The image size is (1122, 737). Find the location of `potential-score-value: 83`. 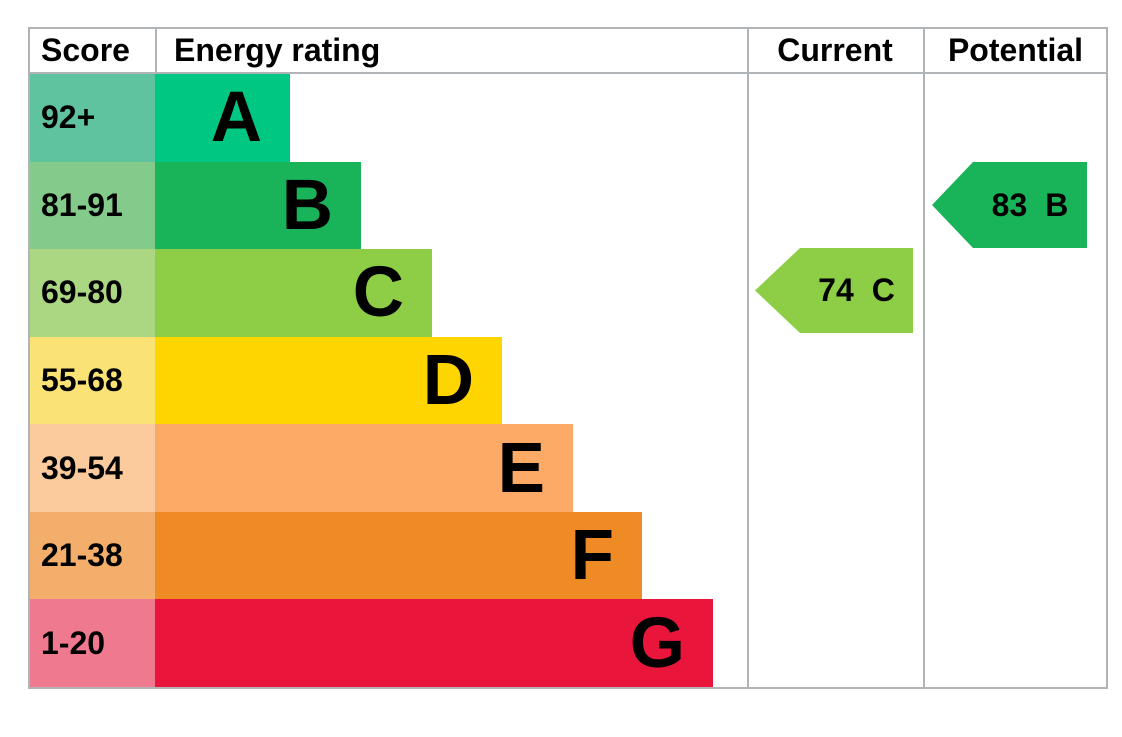

potential-score-value: 83 is located at coordinates (1009, 204).